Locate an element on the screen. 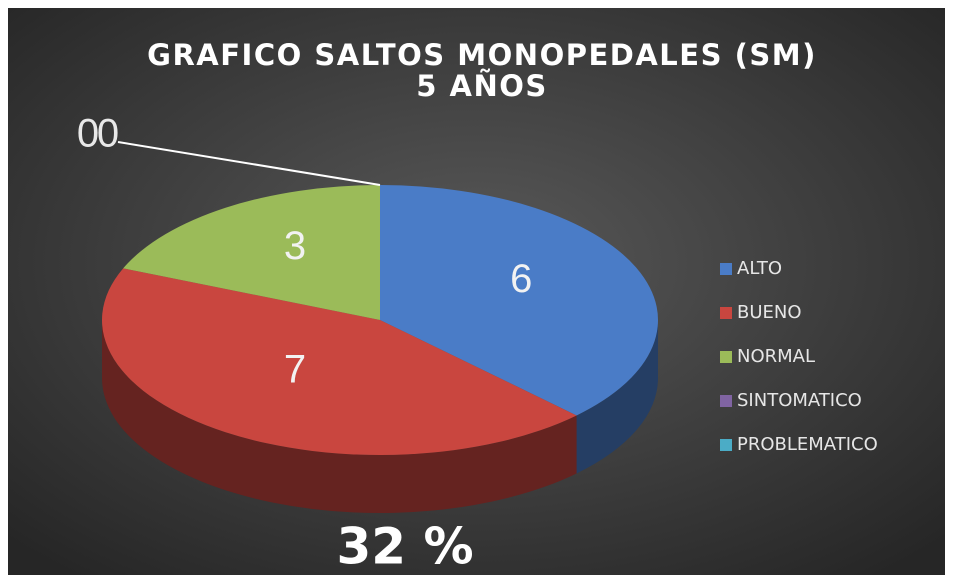 This screenshot has height=581, width=955. legend-label: BUENO is located at coordinates (769, 312).